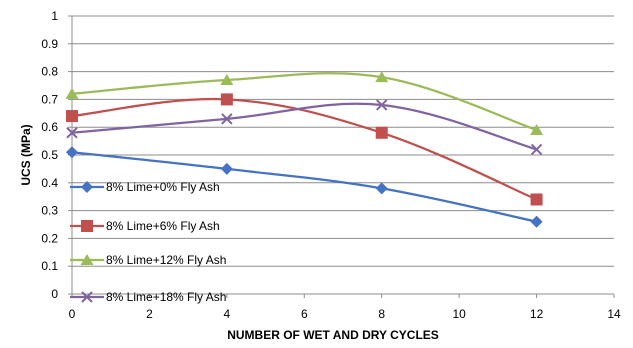 Image resolution: width=633 pixels, height=348 pixels. I want to click on x-tick-label: 6, so click(304, 314).